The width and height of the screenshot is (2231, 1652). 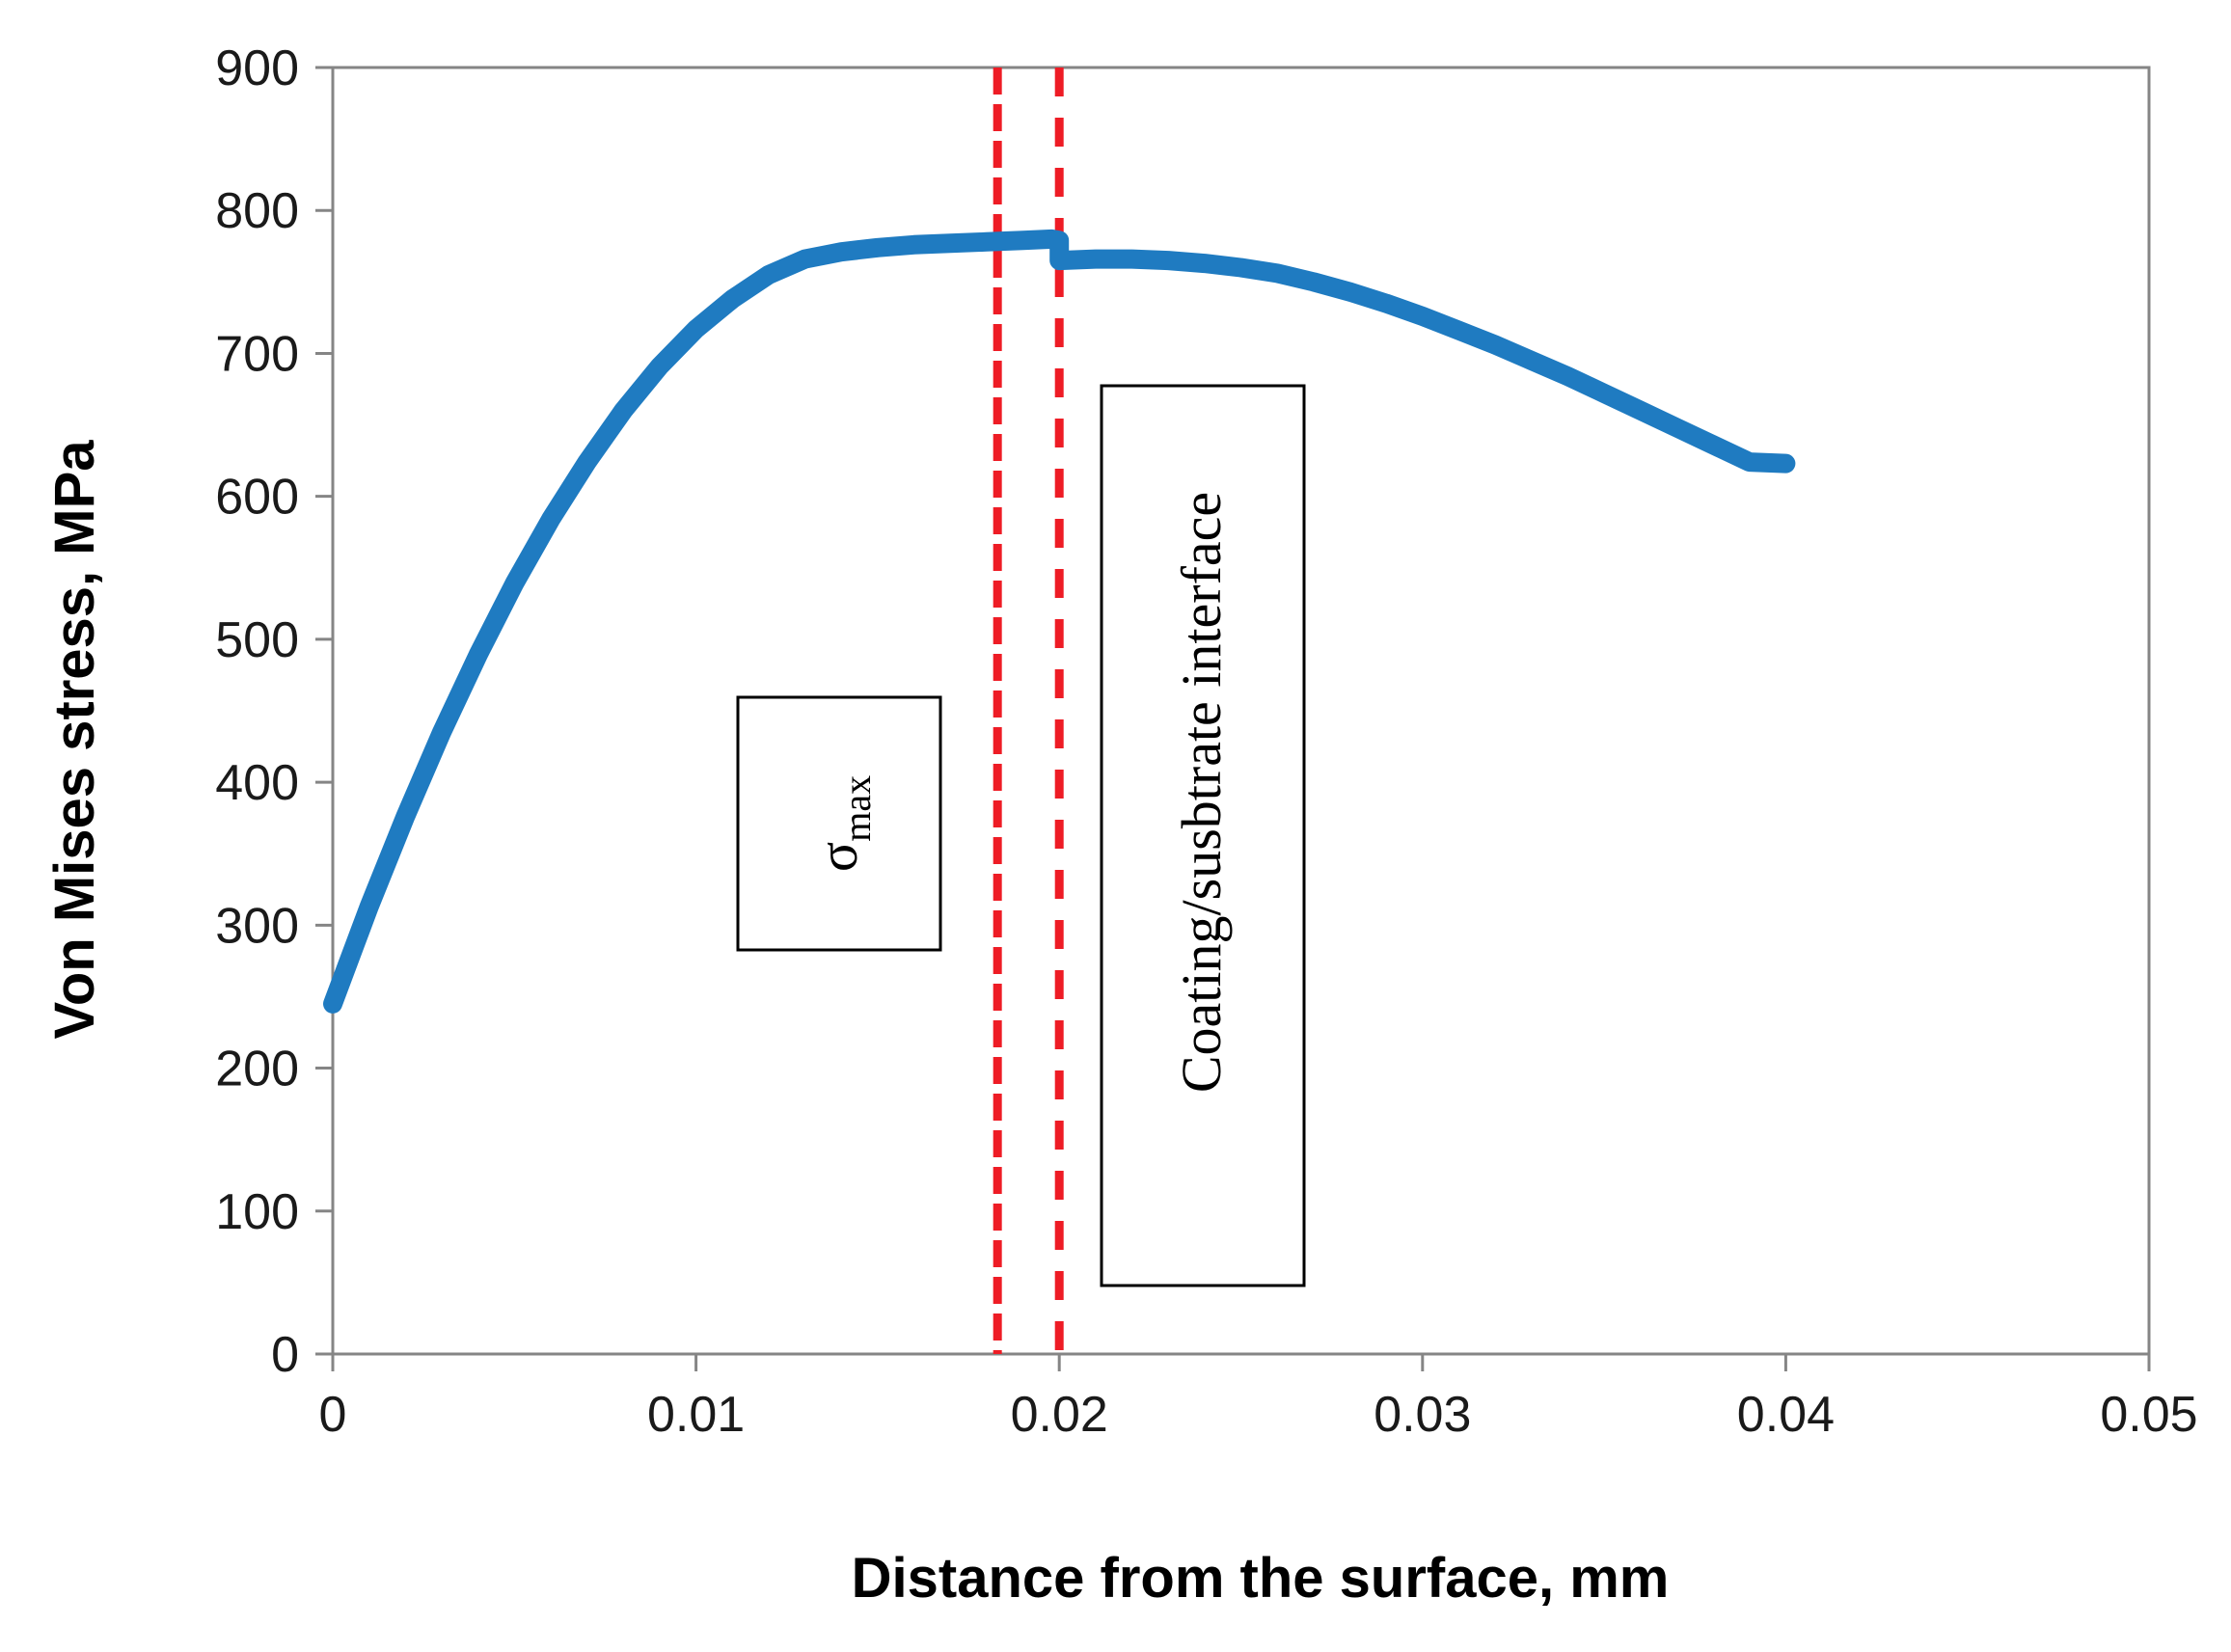 What do you see at coordinates (838, 857) in the screenshot?
I see `sigma-symbol: σ` at bounding box center [838, 857].